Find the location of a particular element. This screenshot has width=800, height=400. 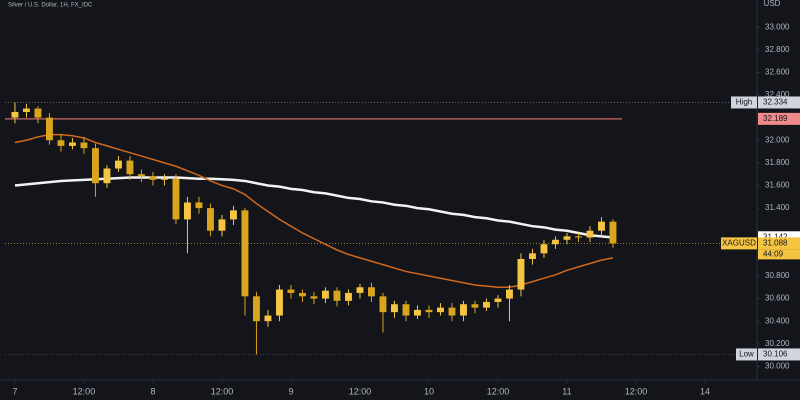

y-tick-label: 30.000 is located at coordinates (777, 366).